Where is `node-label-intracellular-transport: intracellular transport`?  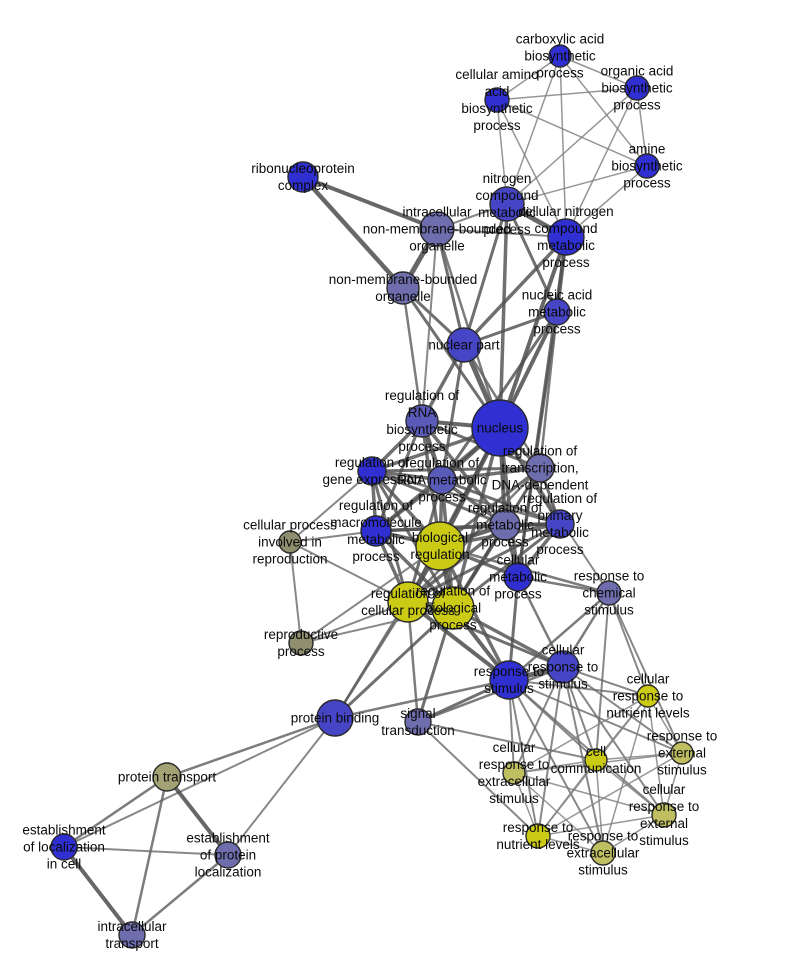
node-label-intracellular-transport: intracellular transport is located at coordinates (132, 935).